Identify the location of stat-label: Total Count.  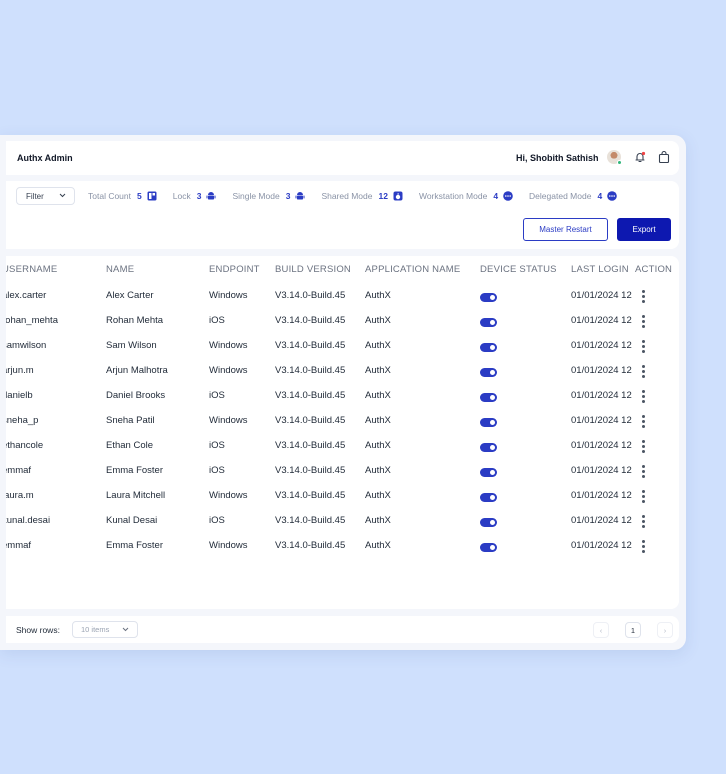
(109, 196).